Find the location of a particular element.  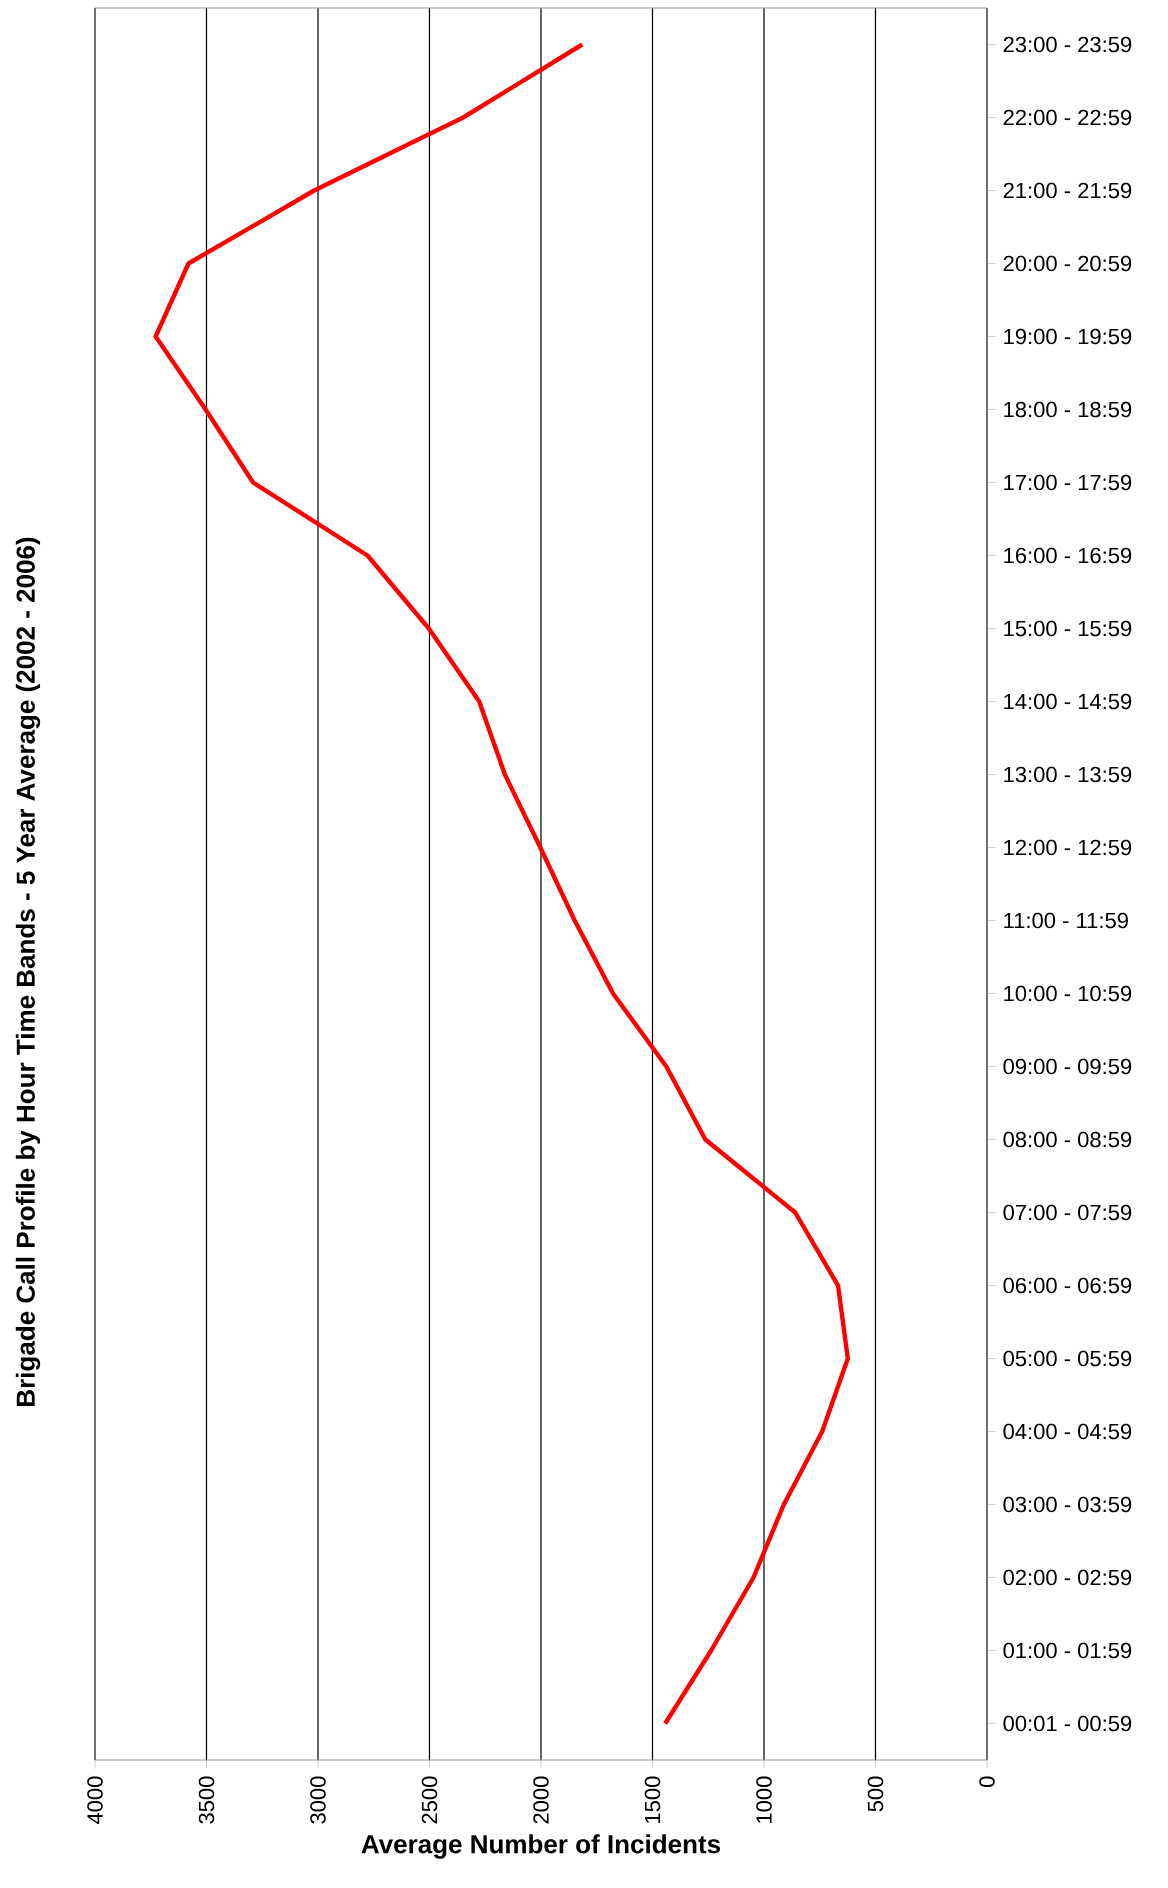

x-tick-label: 2000 is located at coordinates (541, 1800).